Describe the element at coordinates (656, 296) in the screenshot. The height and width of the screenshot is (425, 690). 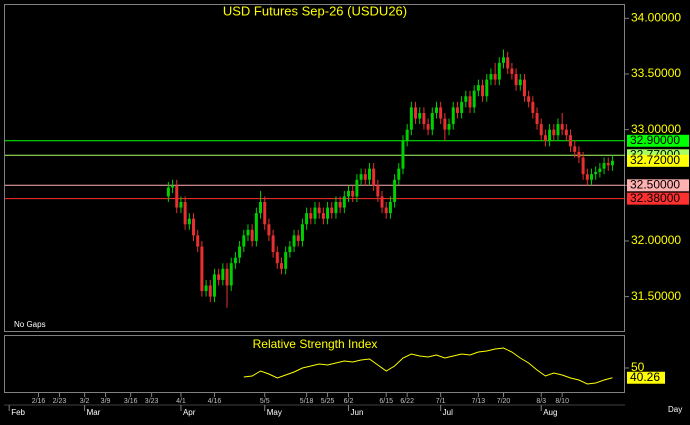
I see `y-tick-label: 31.50000` at that location.